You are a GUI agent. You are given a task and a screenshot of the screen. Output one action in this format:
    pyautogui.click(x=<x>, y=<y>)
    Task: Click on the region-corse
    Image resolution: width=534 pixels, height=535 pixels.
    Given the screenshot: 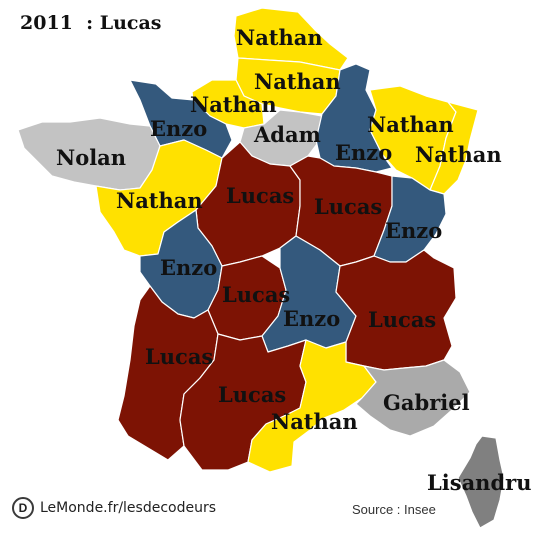 What is the action you would take?
    pyautogui.click(x=481, y=482)
    